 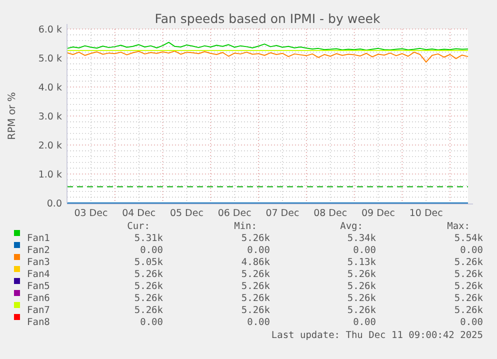 What do you see at coordinates (138, 226) in the screenshot?
I see `text: Cur:` at bounding box center [138, 226].